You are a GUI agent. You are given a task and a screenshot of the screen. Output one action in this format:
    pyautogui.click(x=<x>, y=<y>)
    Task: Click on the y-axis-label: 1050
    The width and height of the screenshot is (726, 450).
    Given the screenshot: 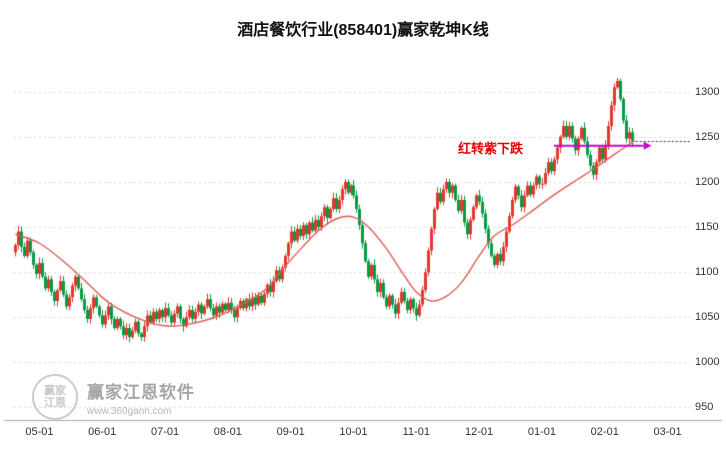 What is the action you would take?
    pyautogui.click(x=707, y=317)
    